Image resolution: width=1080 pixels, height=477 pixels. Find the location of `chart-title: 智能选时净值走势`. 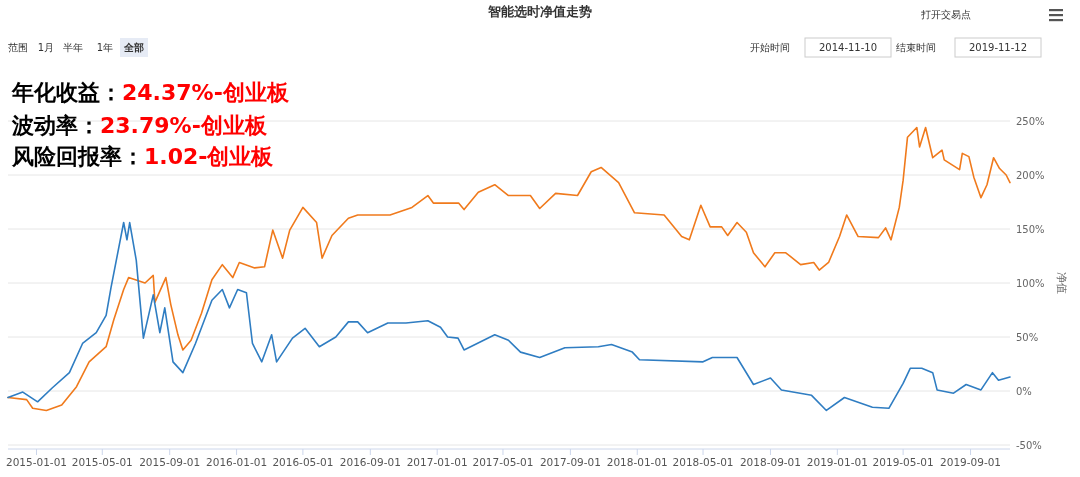

chart-title: 智能选时净值走势 is located at coordinates (539, 11).